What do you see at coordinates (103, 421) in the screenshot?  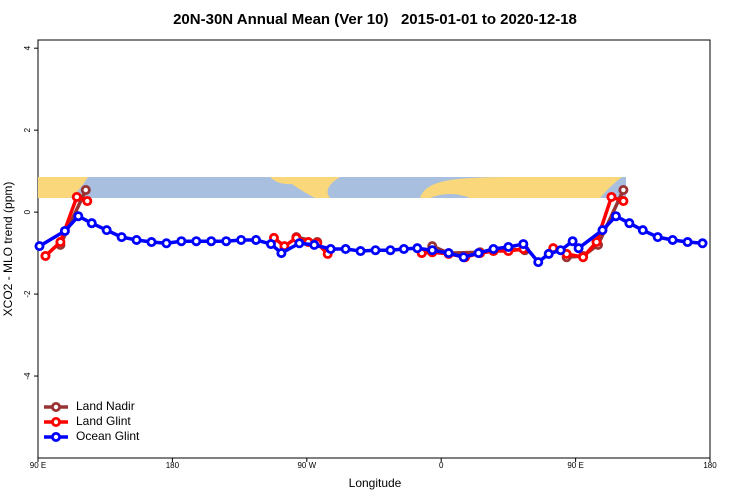 I see `legend-label: Land Glint` at bounding box center [103, 421].